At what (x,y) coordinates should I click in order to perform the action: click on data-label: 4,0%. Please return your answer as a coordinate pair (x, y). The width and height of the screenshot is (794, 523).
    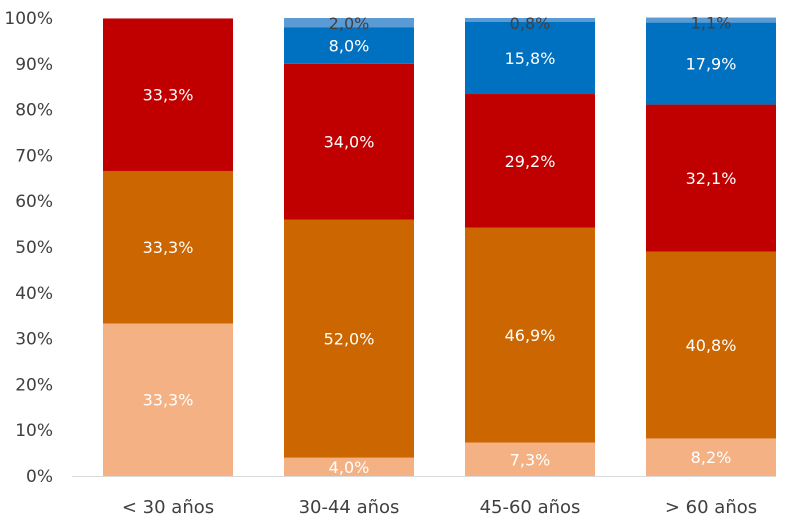
    Looking at the image, I should click on (349, 467).